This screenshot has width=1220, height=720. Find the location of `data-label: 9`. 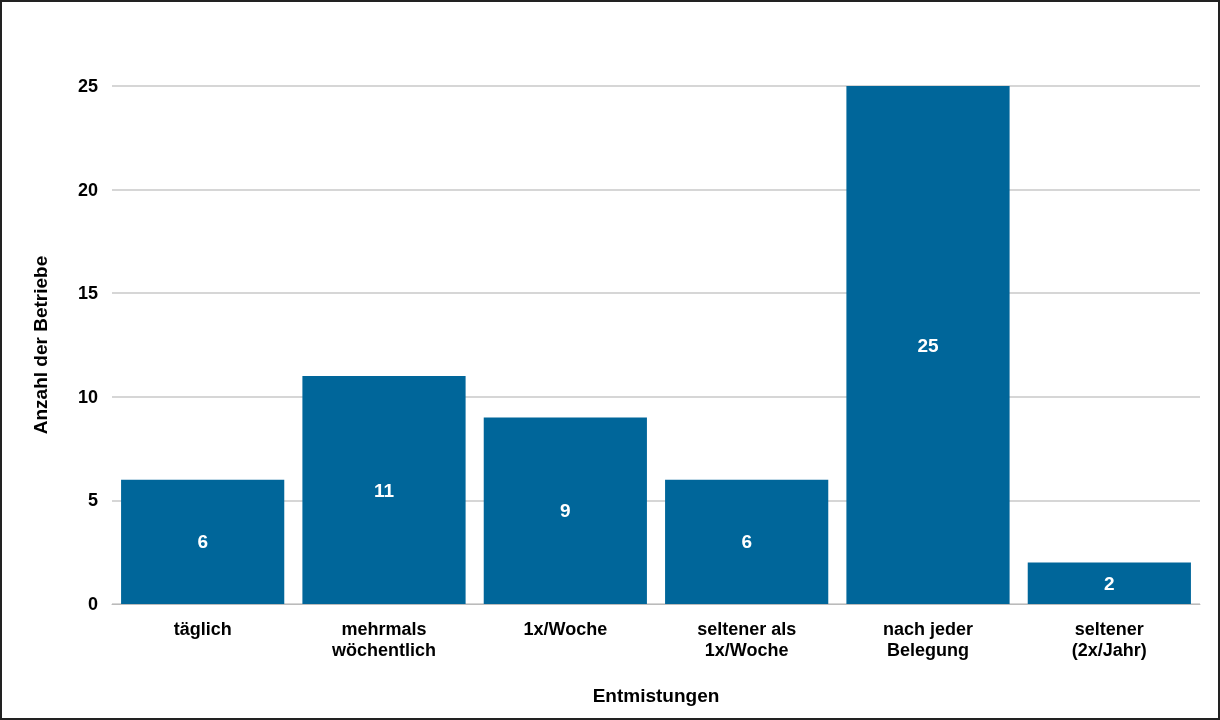

data-label: 9 is located at coordinates (565, 511).